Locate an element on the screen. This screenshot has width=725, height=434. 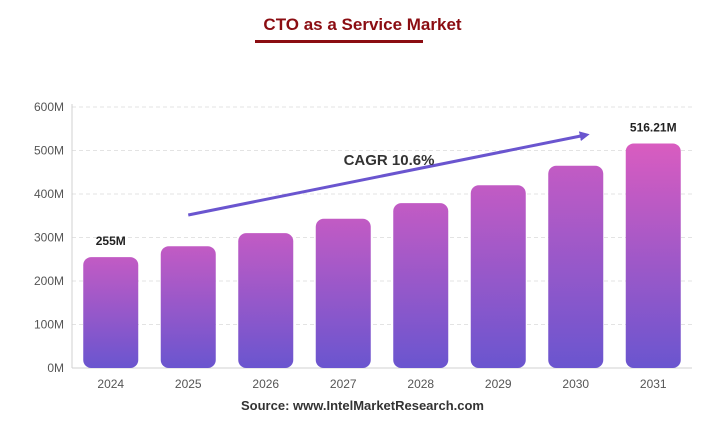
bar-2030 is located at coordinates (576, 266).